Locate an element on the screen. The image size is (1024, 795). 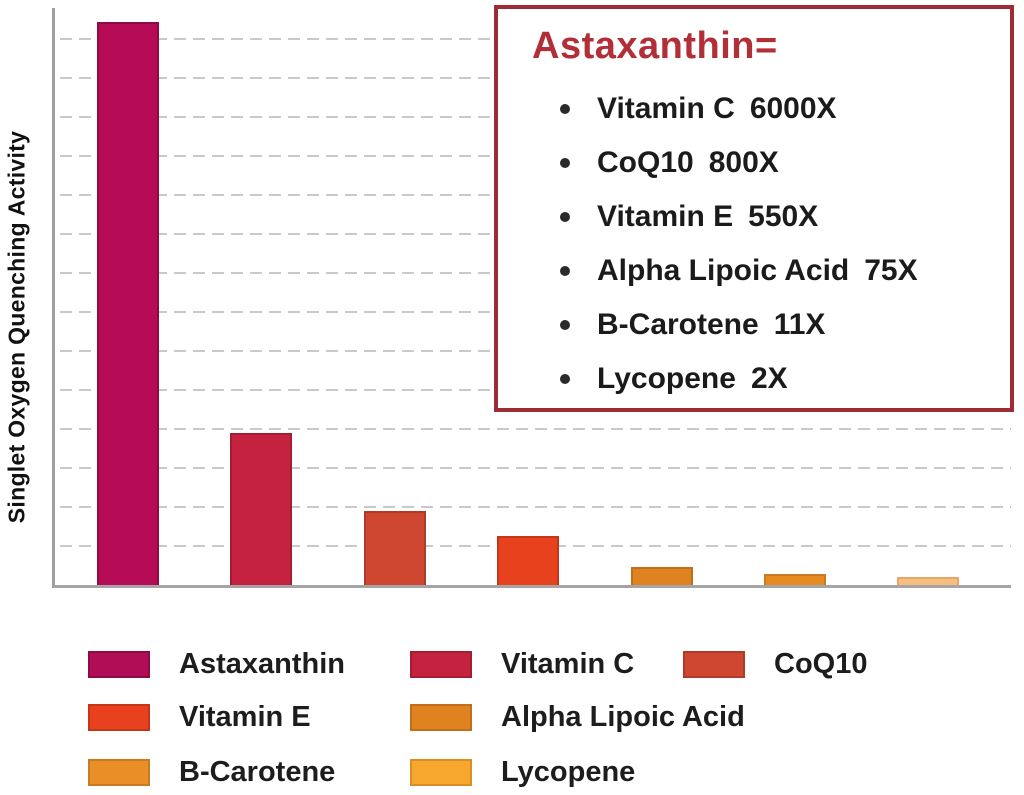
annotation-item-vitamin-c: Vitamin C 6000X is located at coordinates (785, 109).